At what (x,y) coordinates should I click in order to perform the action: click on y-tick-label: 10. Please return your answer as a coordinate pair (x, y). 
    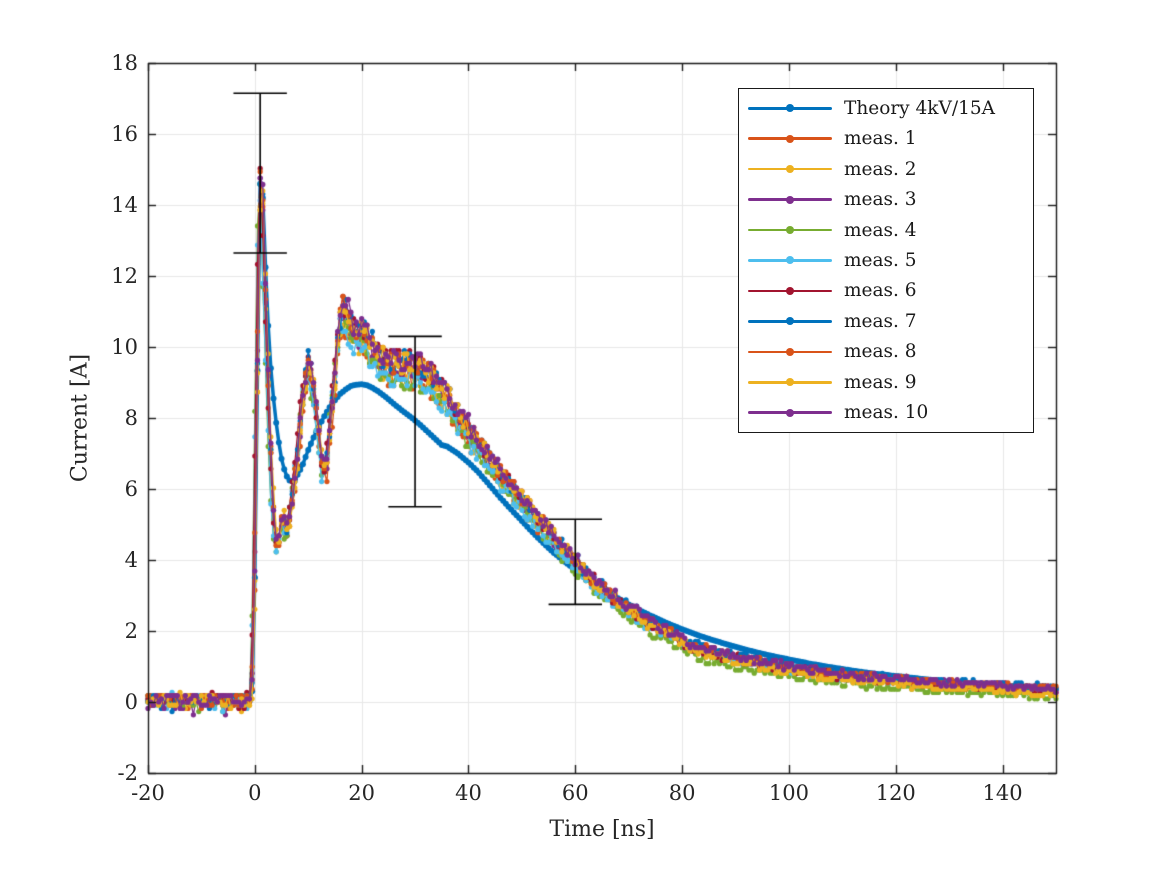
    Looking at the image, I should click on (124, 347).